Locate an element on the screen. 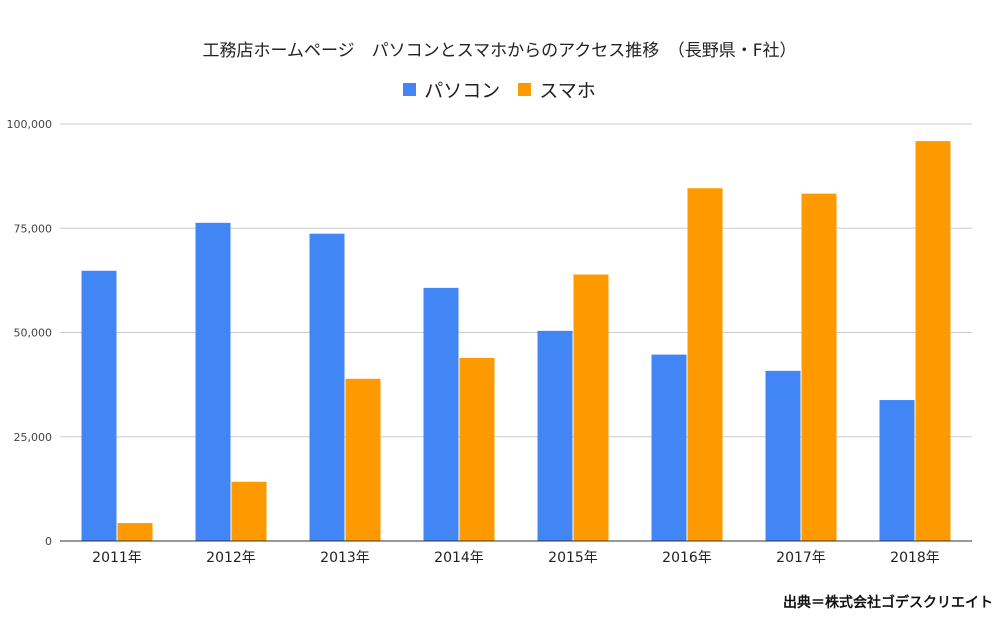 The image size is (999, 635). legend-swatch-smartphone is located at coordinates (525, 89).